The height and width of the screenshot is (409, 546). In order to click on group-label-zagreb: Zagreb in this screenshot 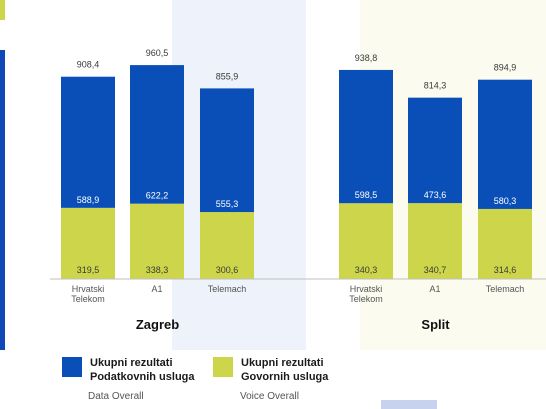, I will do `click(157, 324)`.